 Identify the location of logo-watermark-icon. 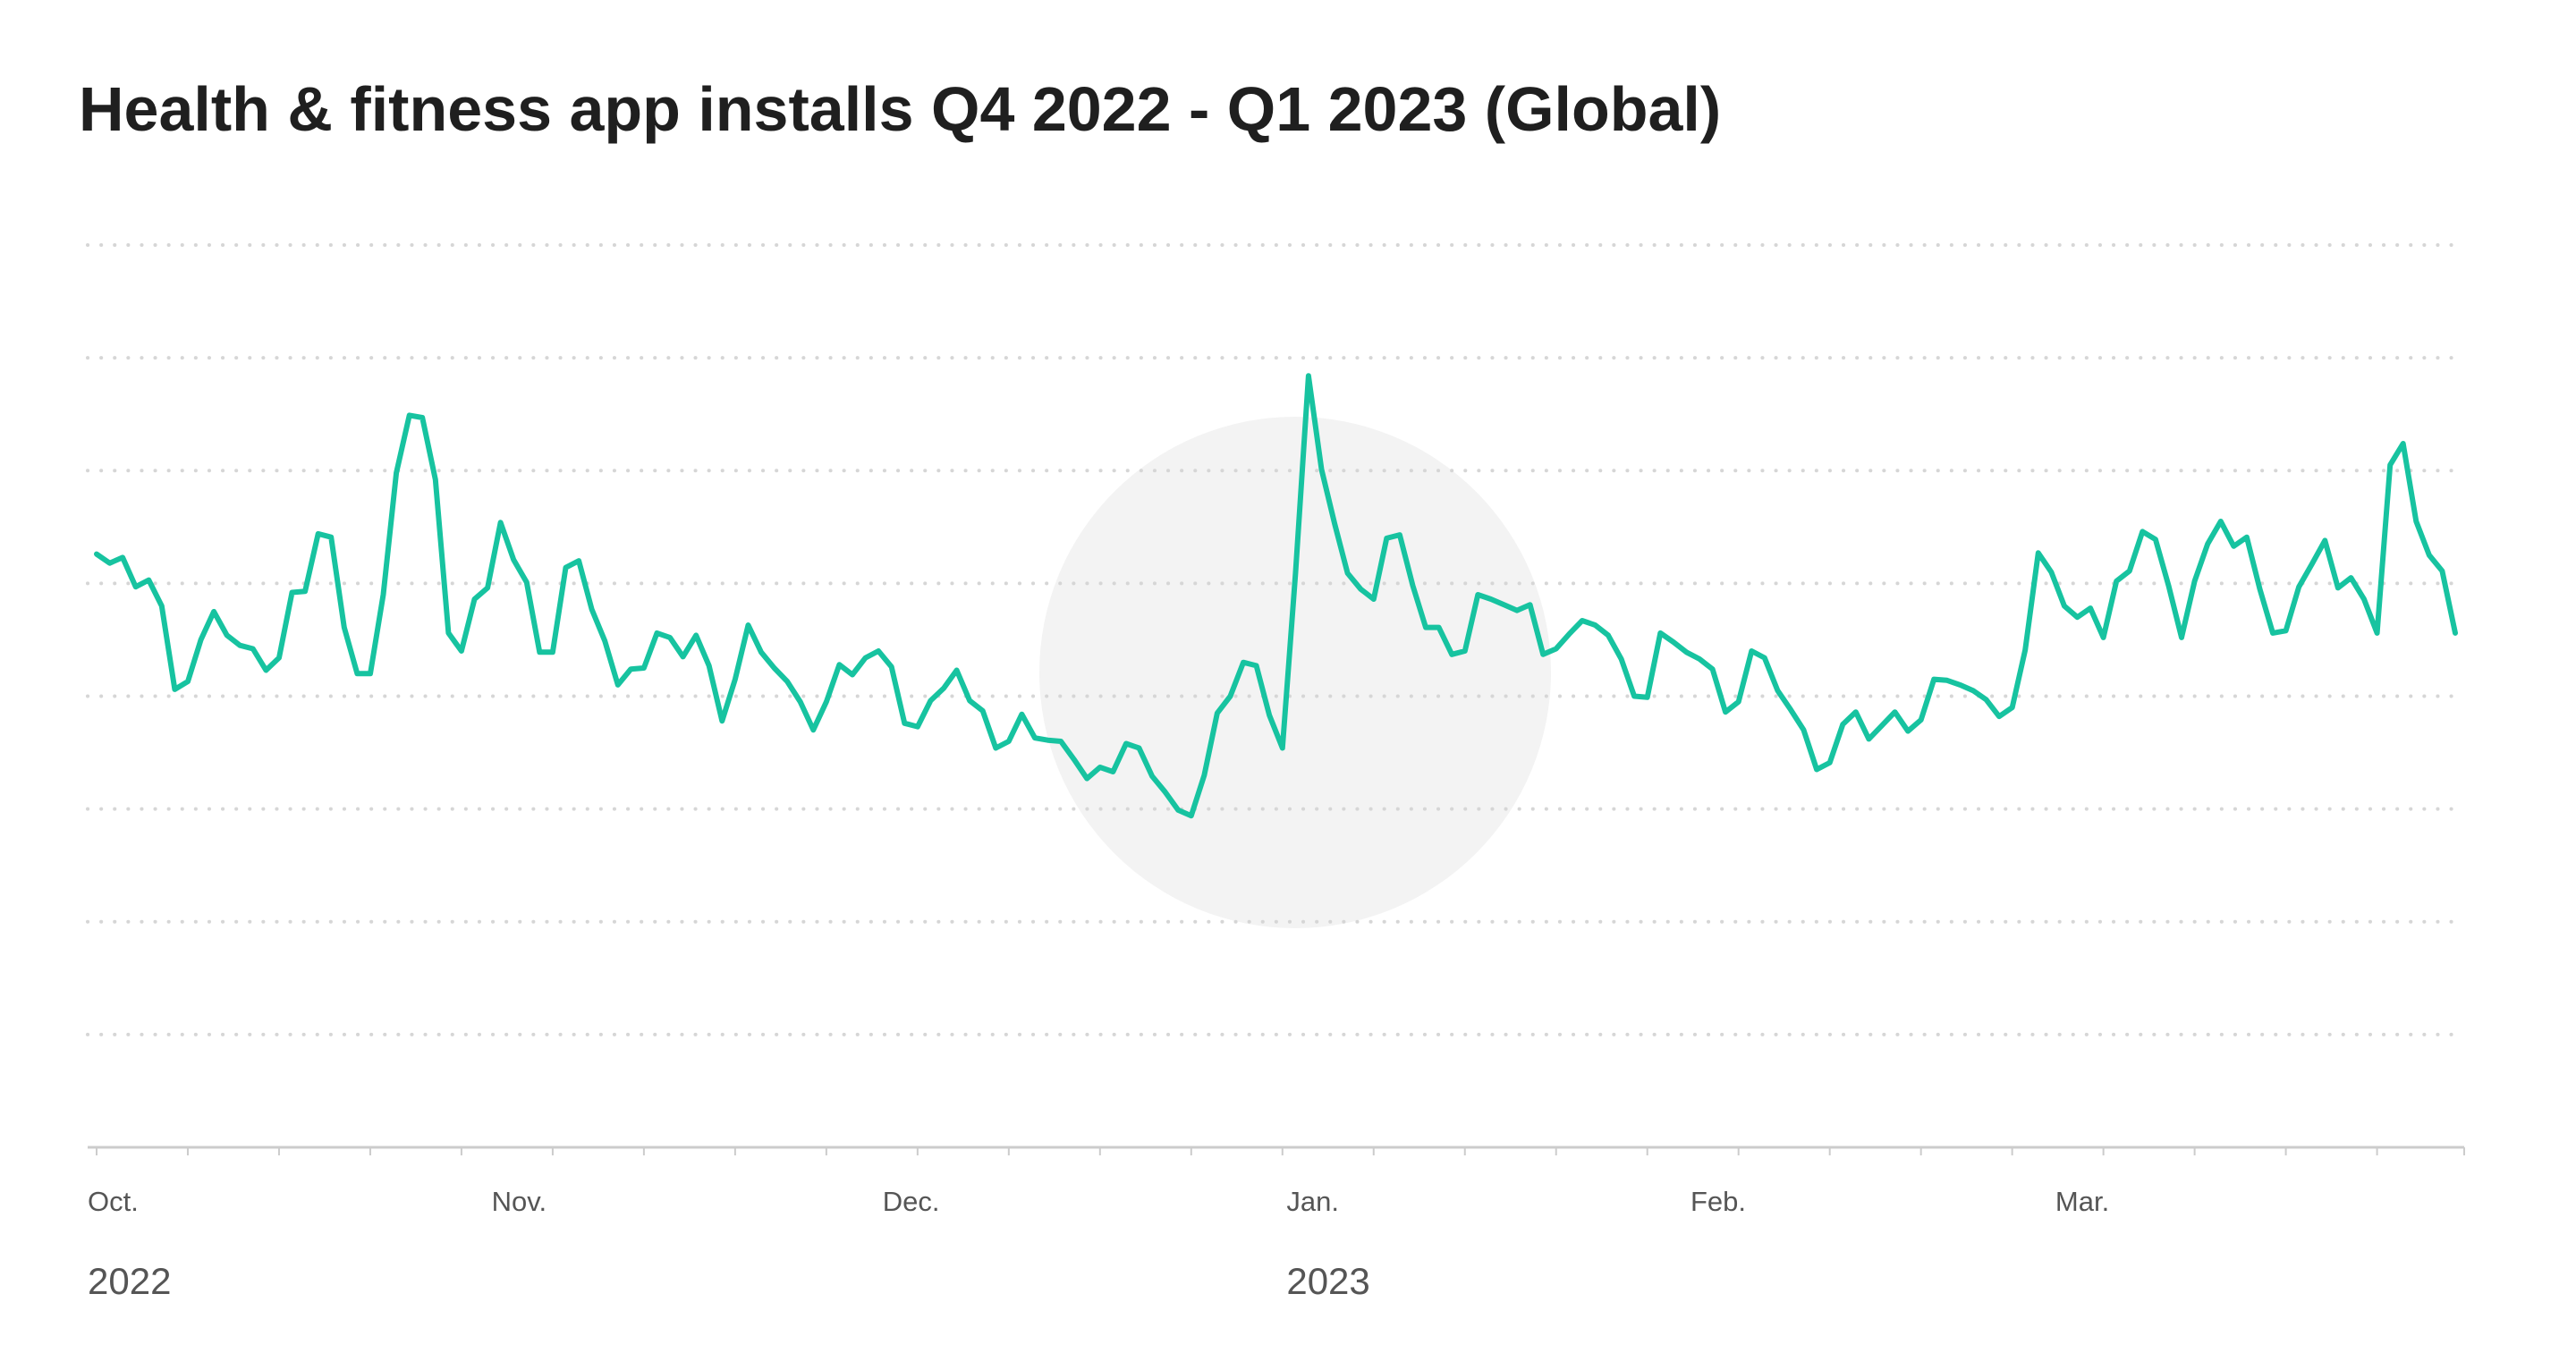
(1295, 672).